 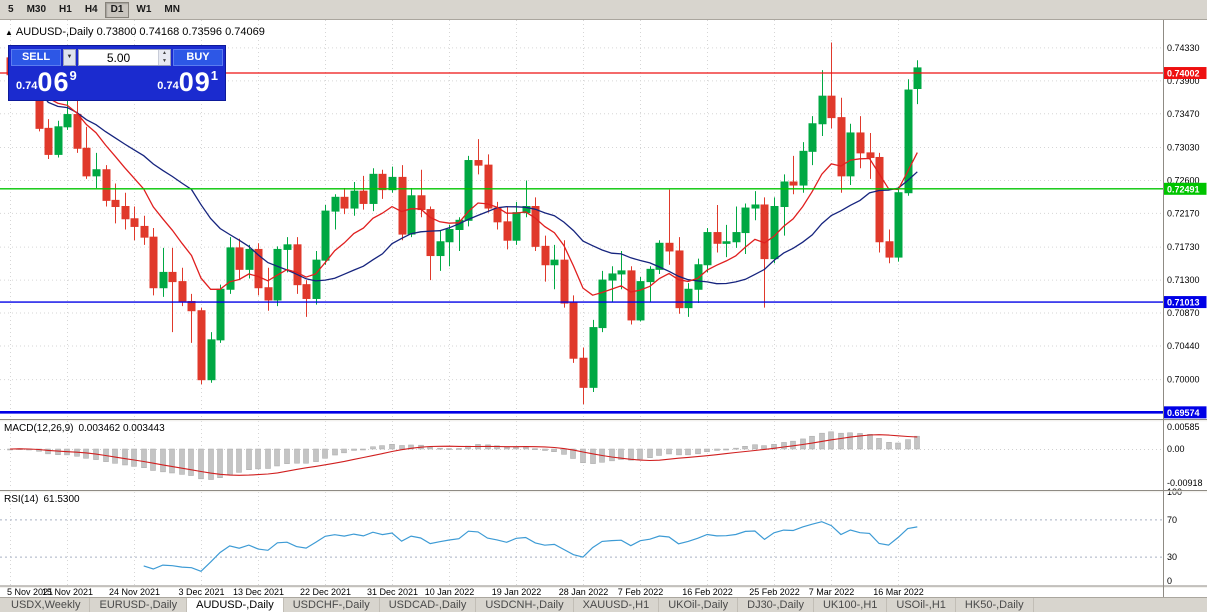 I want to click on svg-text: 0.72491, so click(x=1183, y=189).